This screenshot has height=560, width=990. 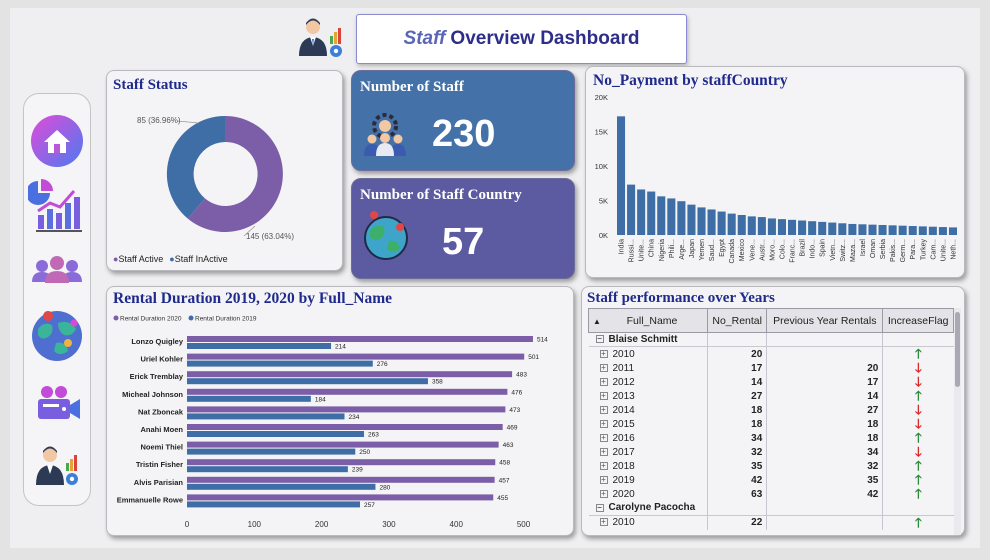 I want to click on legend-marker-2019, so click(x=191, y=318).